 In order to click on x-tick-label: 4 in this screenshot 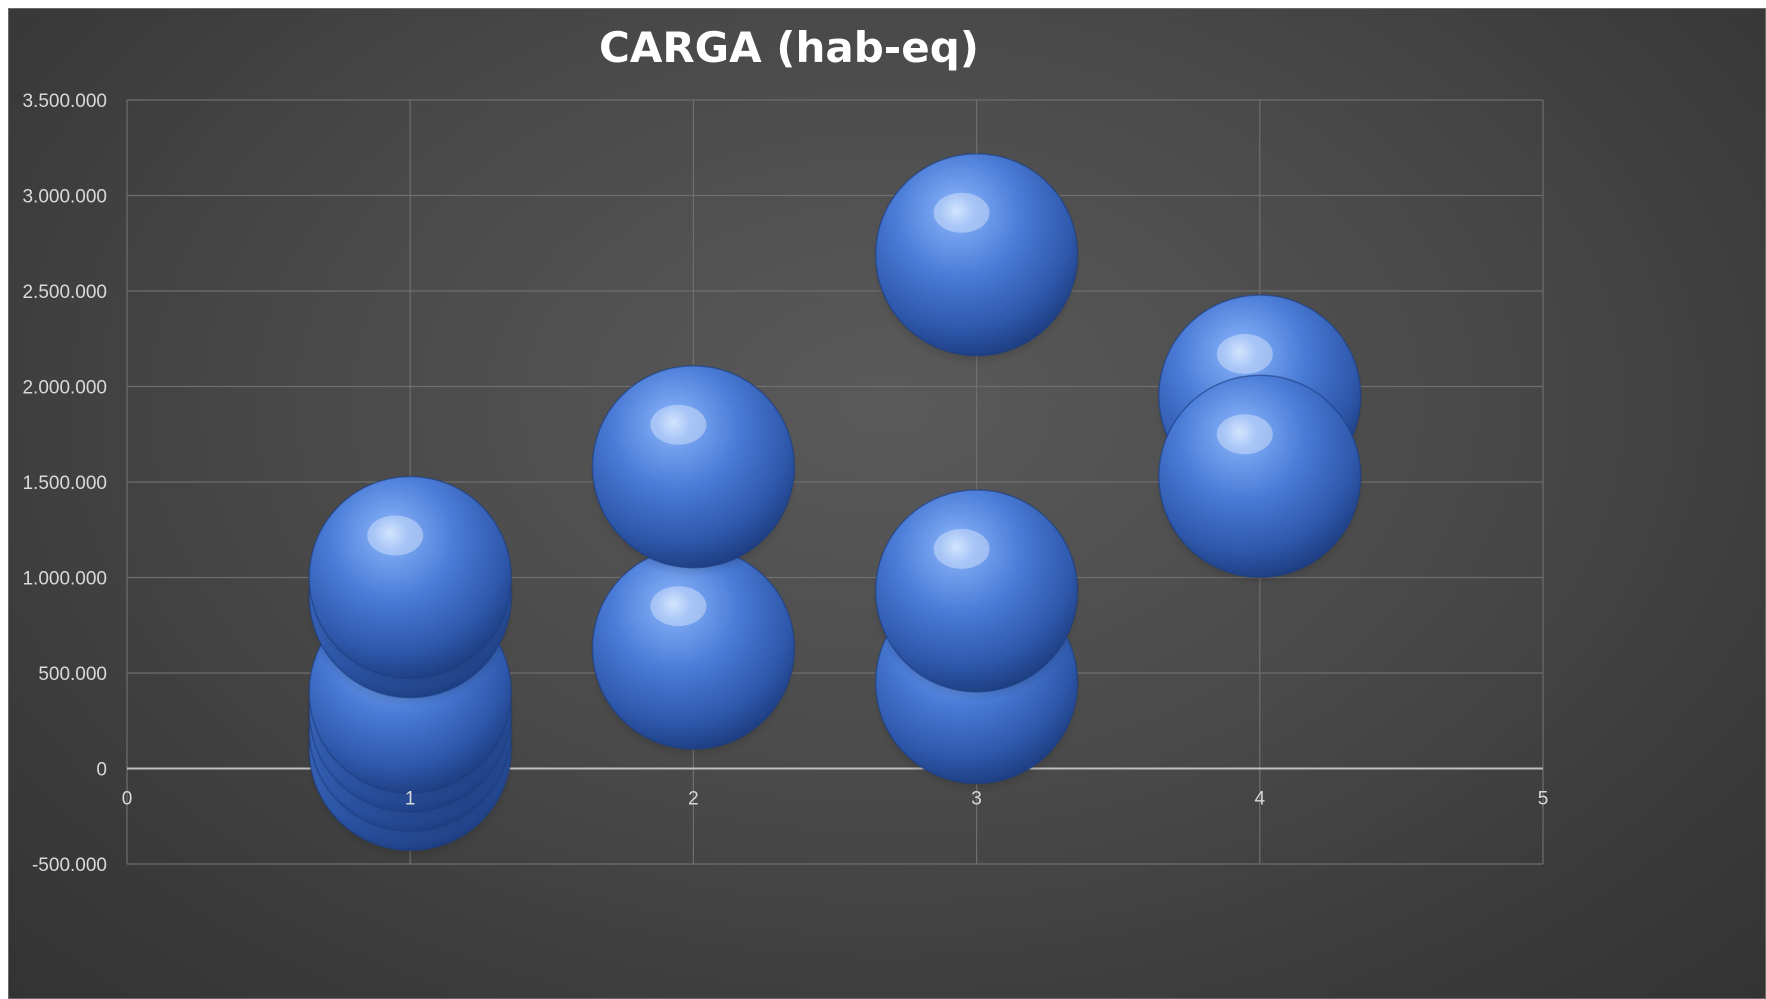, I will do `click(1260, 799)`.